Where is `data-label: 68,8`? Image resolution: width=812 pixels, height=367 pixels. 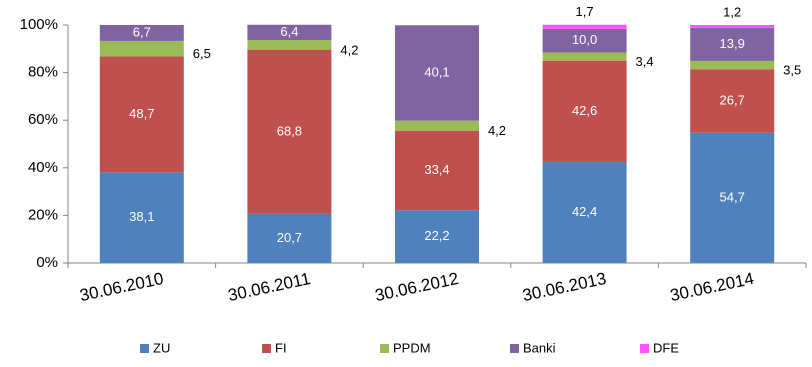
data-label: 68,8 is located at coordinates (289, 130).